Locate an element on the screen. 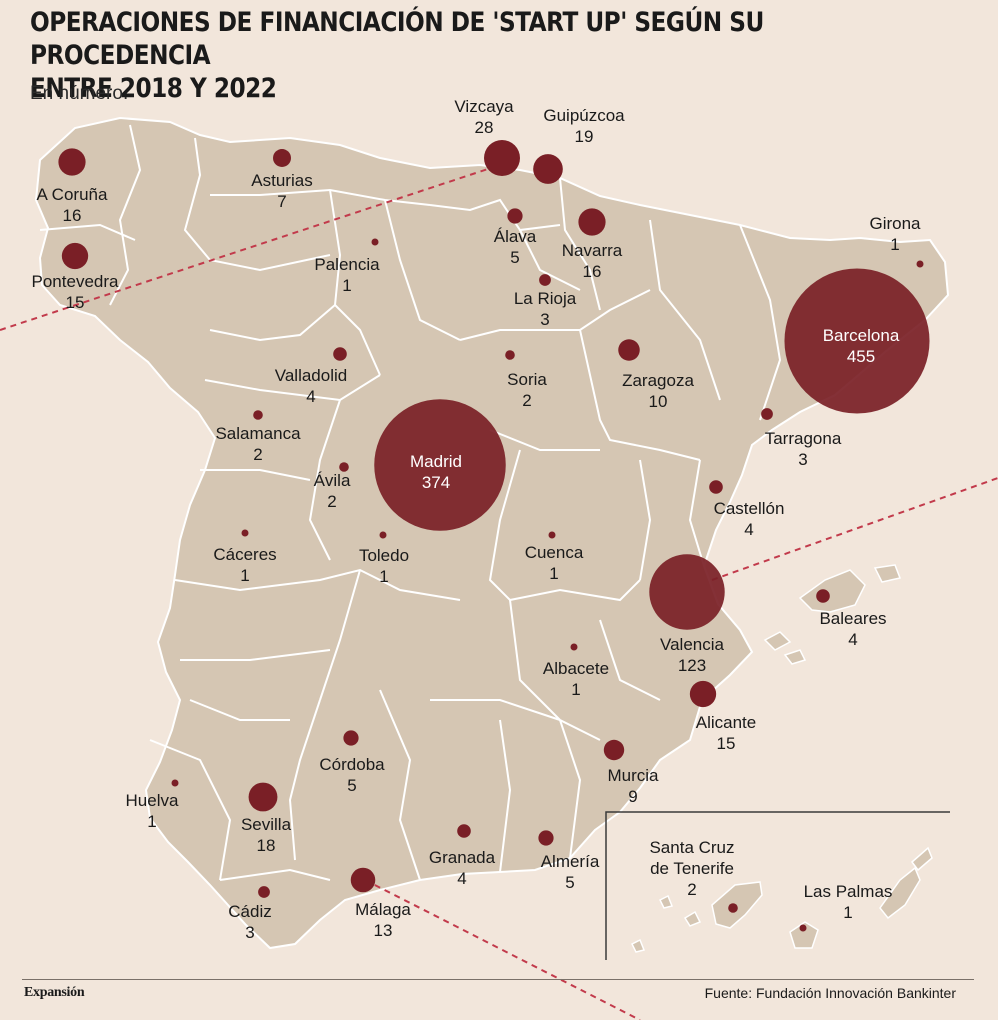  bubble-alicante is located at coordinates (703, 694).